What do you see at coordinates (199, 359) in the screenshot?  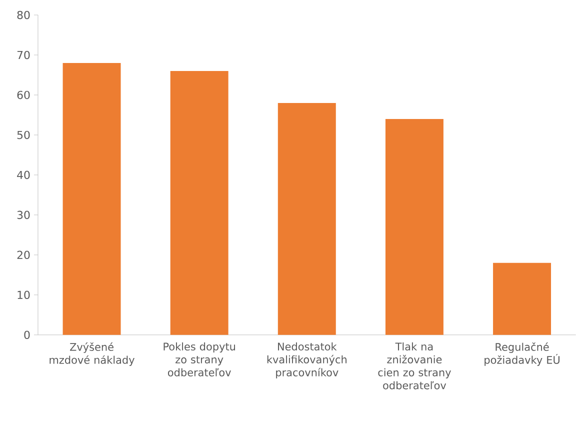 I see `x-tick-label: Pokles dopytu zo strany odberateľov` at bounding box center [199, 359].